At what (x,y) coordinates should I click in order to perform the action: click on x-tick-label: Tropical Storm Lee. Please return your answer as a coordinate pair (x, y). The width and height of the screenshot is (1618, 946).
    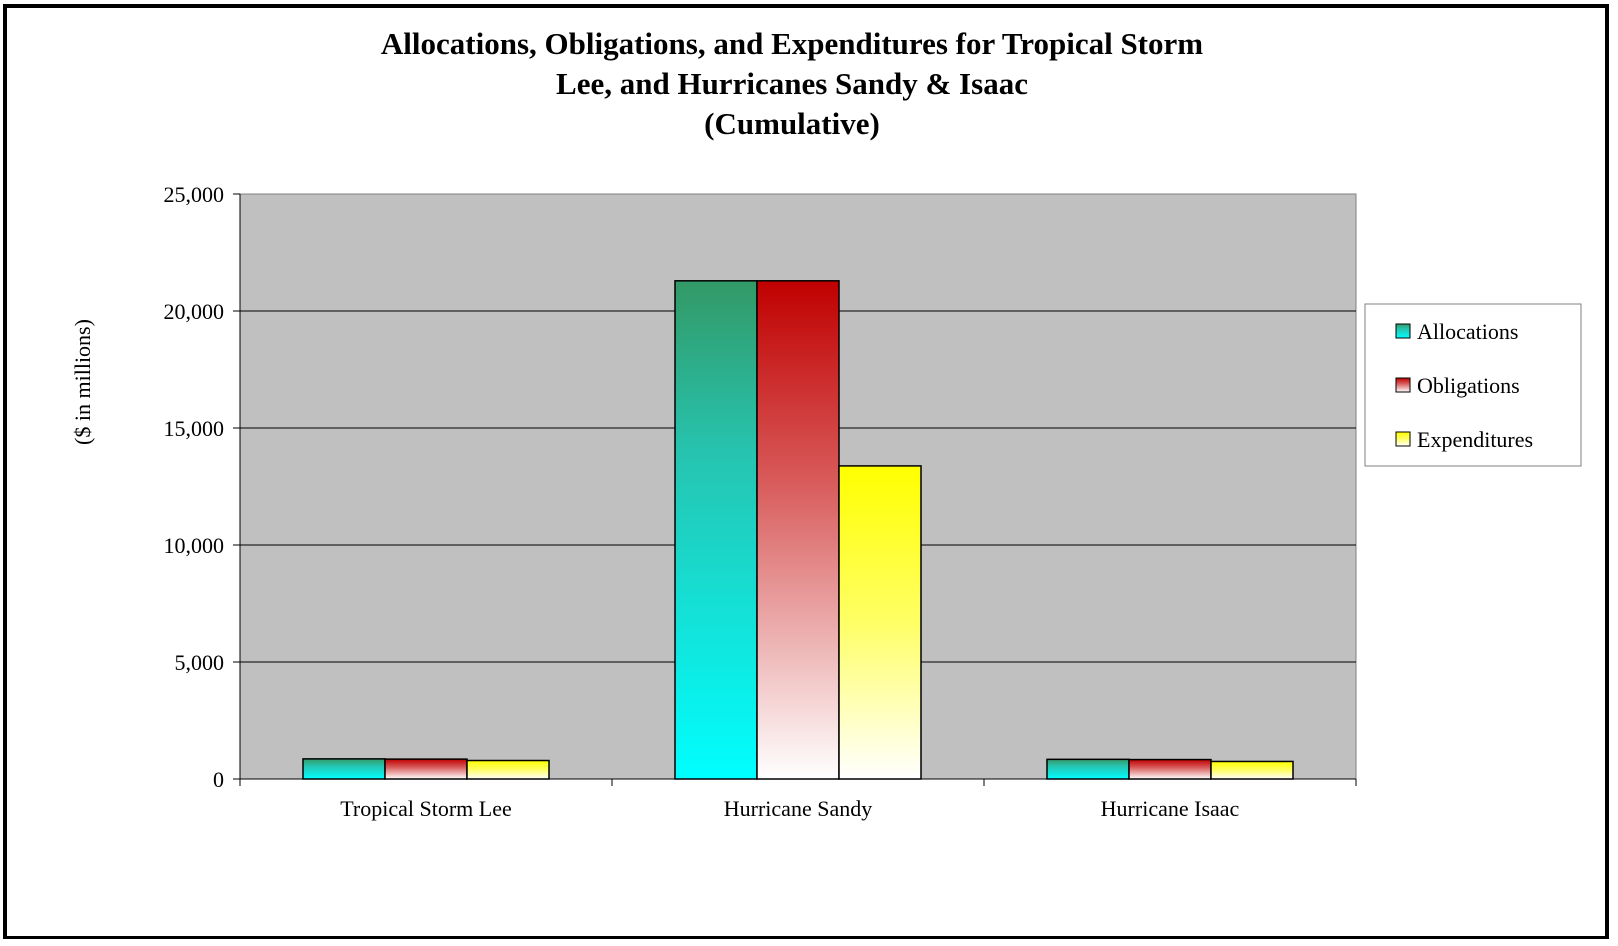
    Looking at the image, I should click on (426, 808).